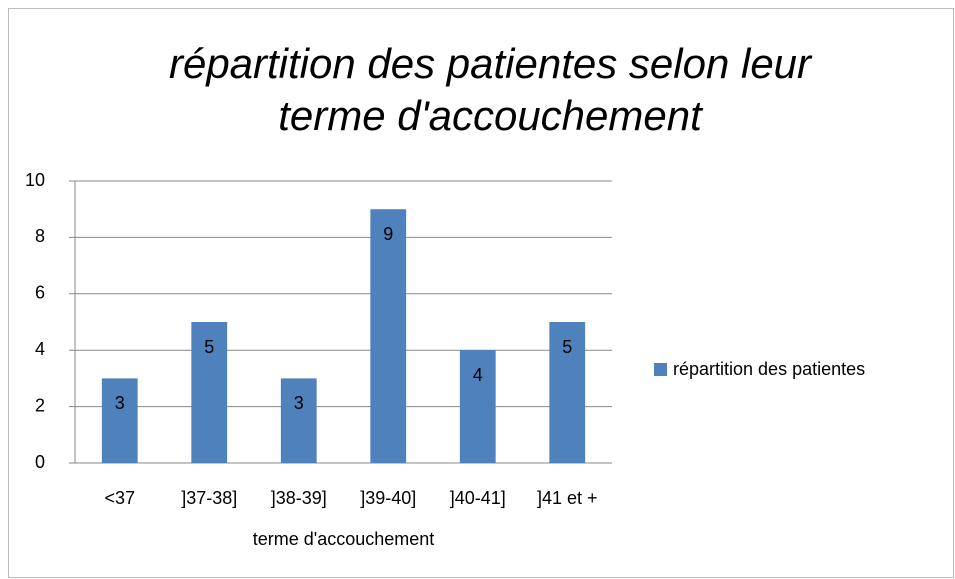 The width and height of the screenshot is (955, 579). What do you see at coordinates (35, 180) in the screenshot?
I see `y-tick-label: 10` at bounding box center [35, 180].